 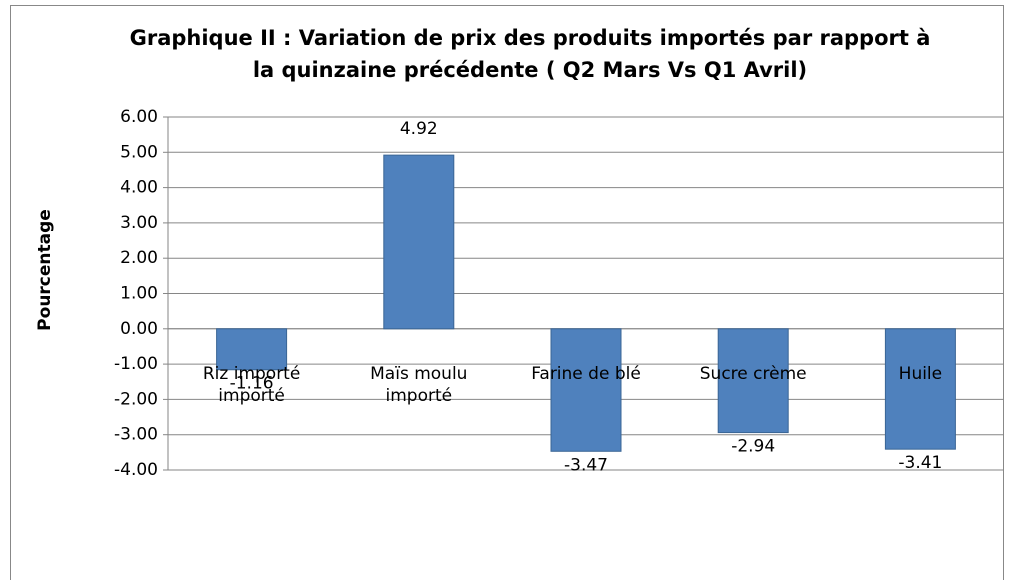 What do you see at coordinates (920, 373) in the screenshot?
I see `x-tick-label: Huile` at bounding box center [920, 373].